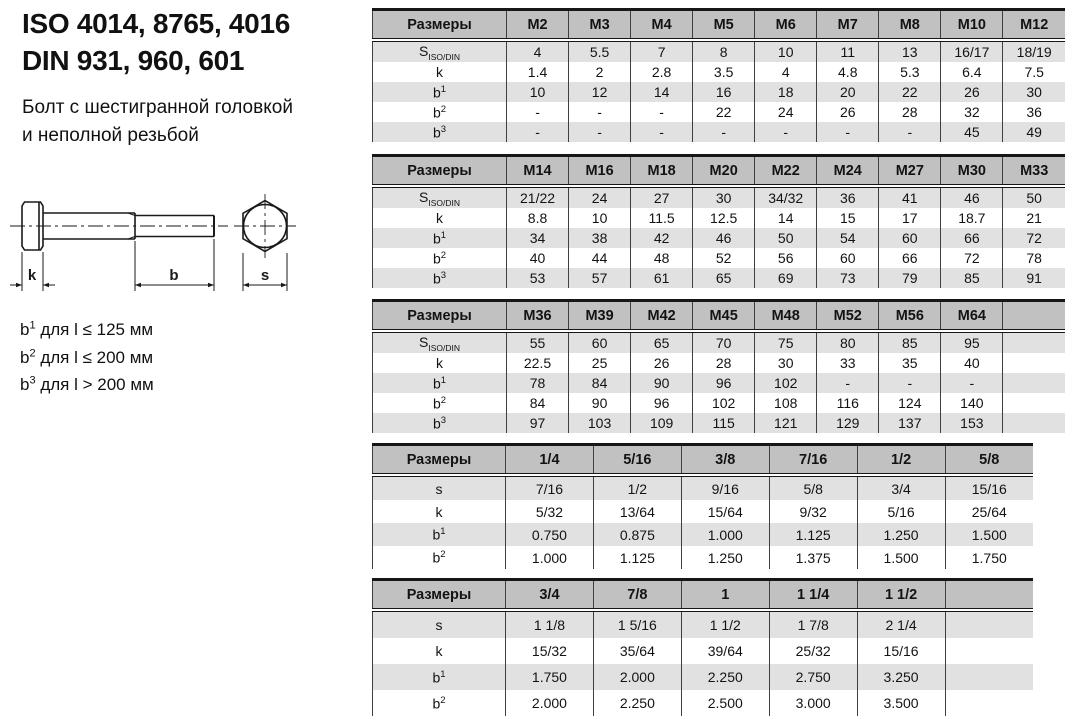 Image resolution: width=1067 pixels, height=720 pixels. What do you see at coordinates (599, 72) in the screenshot?
I see `value-cell: 2` at bounding box center [599, 72].